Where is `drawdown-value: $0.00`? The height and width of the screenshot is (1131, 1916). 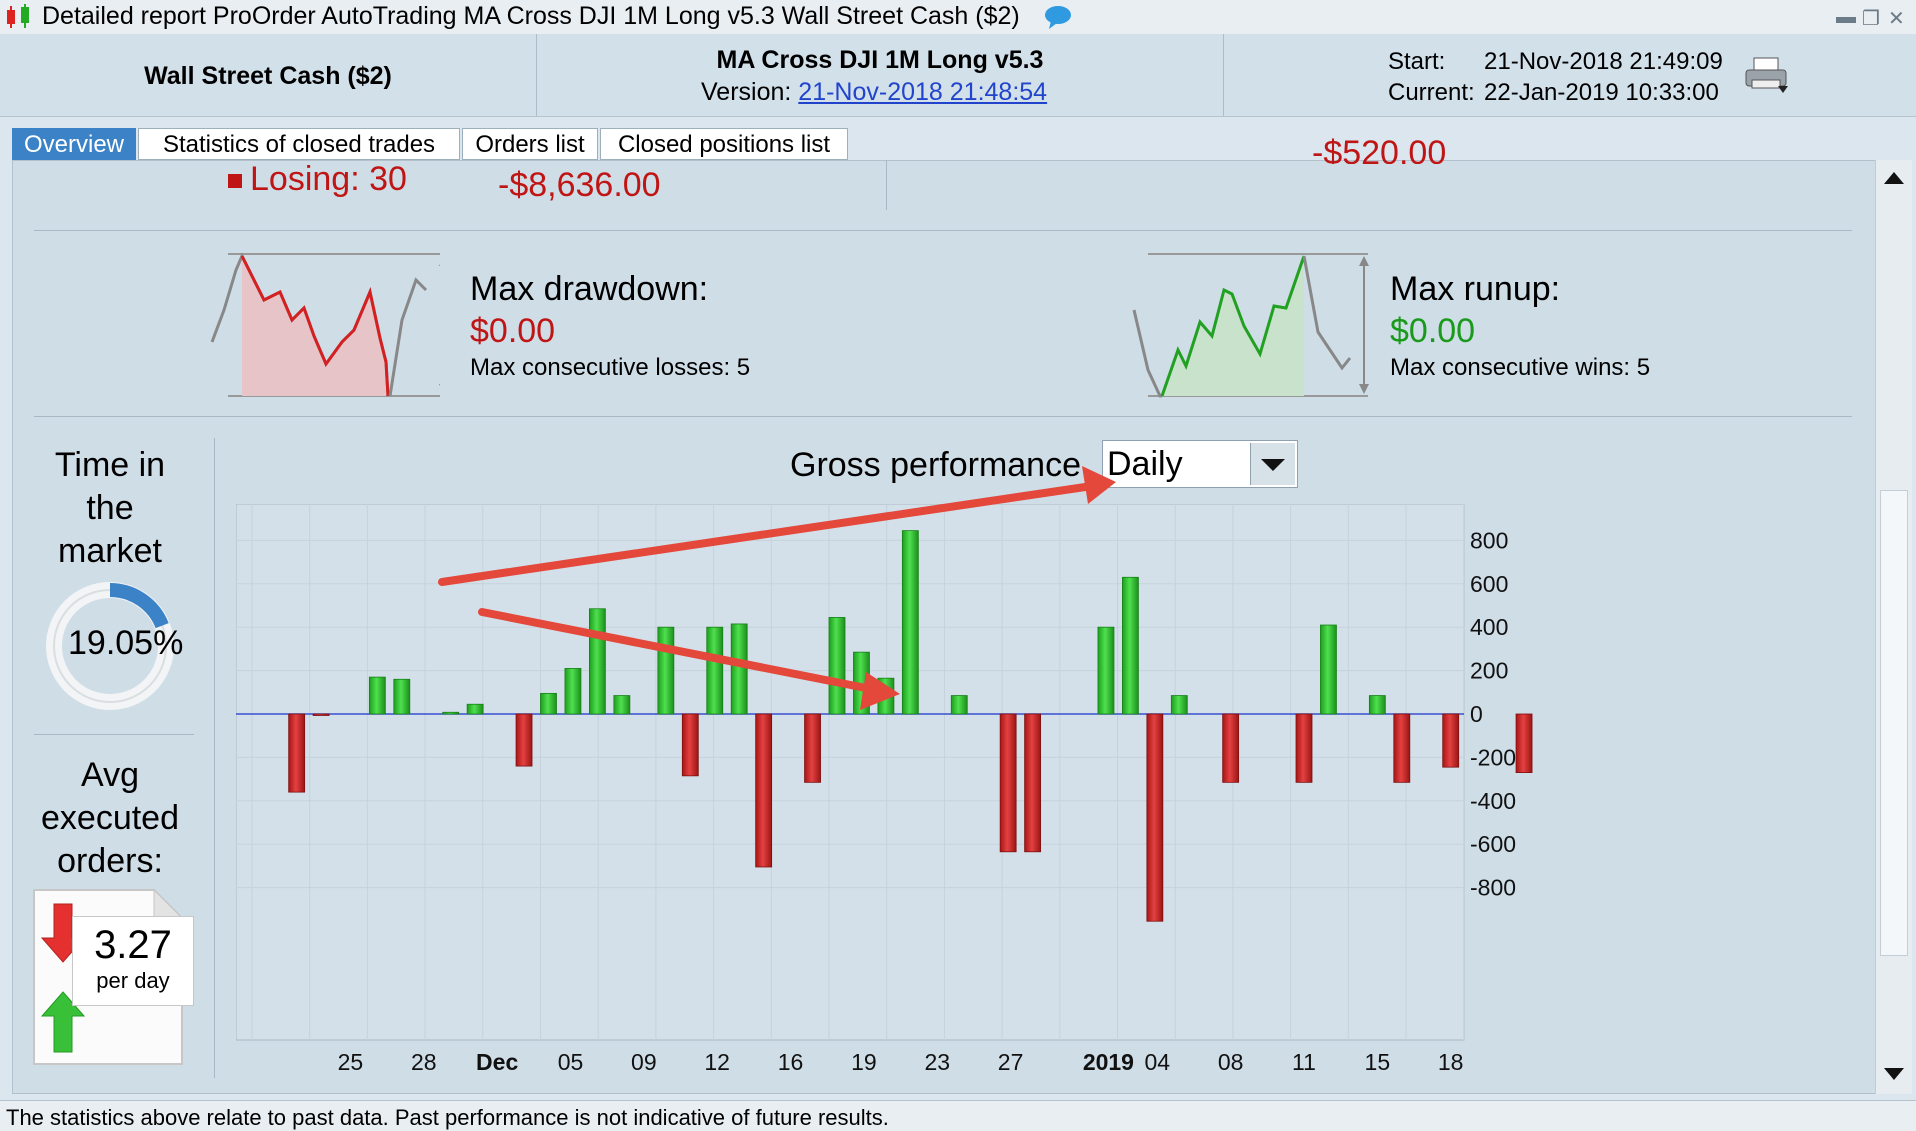
drawdown-value: $0.00 is located at coordinates (513, 331).